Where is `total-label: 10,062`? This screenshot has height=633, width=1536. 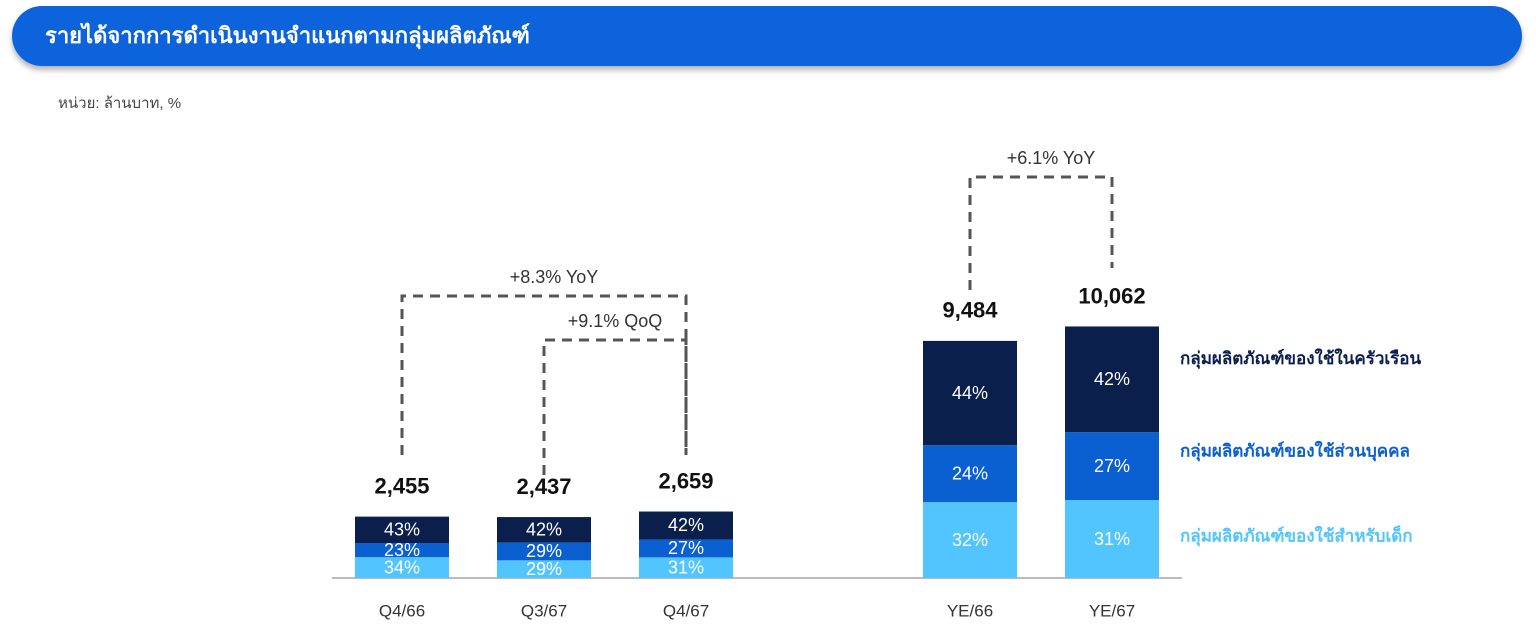 total-label: 10,062 is located at coordinates (1111, 295).